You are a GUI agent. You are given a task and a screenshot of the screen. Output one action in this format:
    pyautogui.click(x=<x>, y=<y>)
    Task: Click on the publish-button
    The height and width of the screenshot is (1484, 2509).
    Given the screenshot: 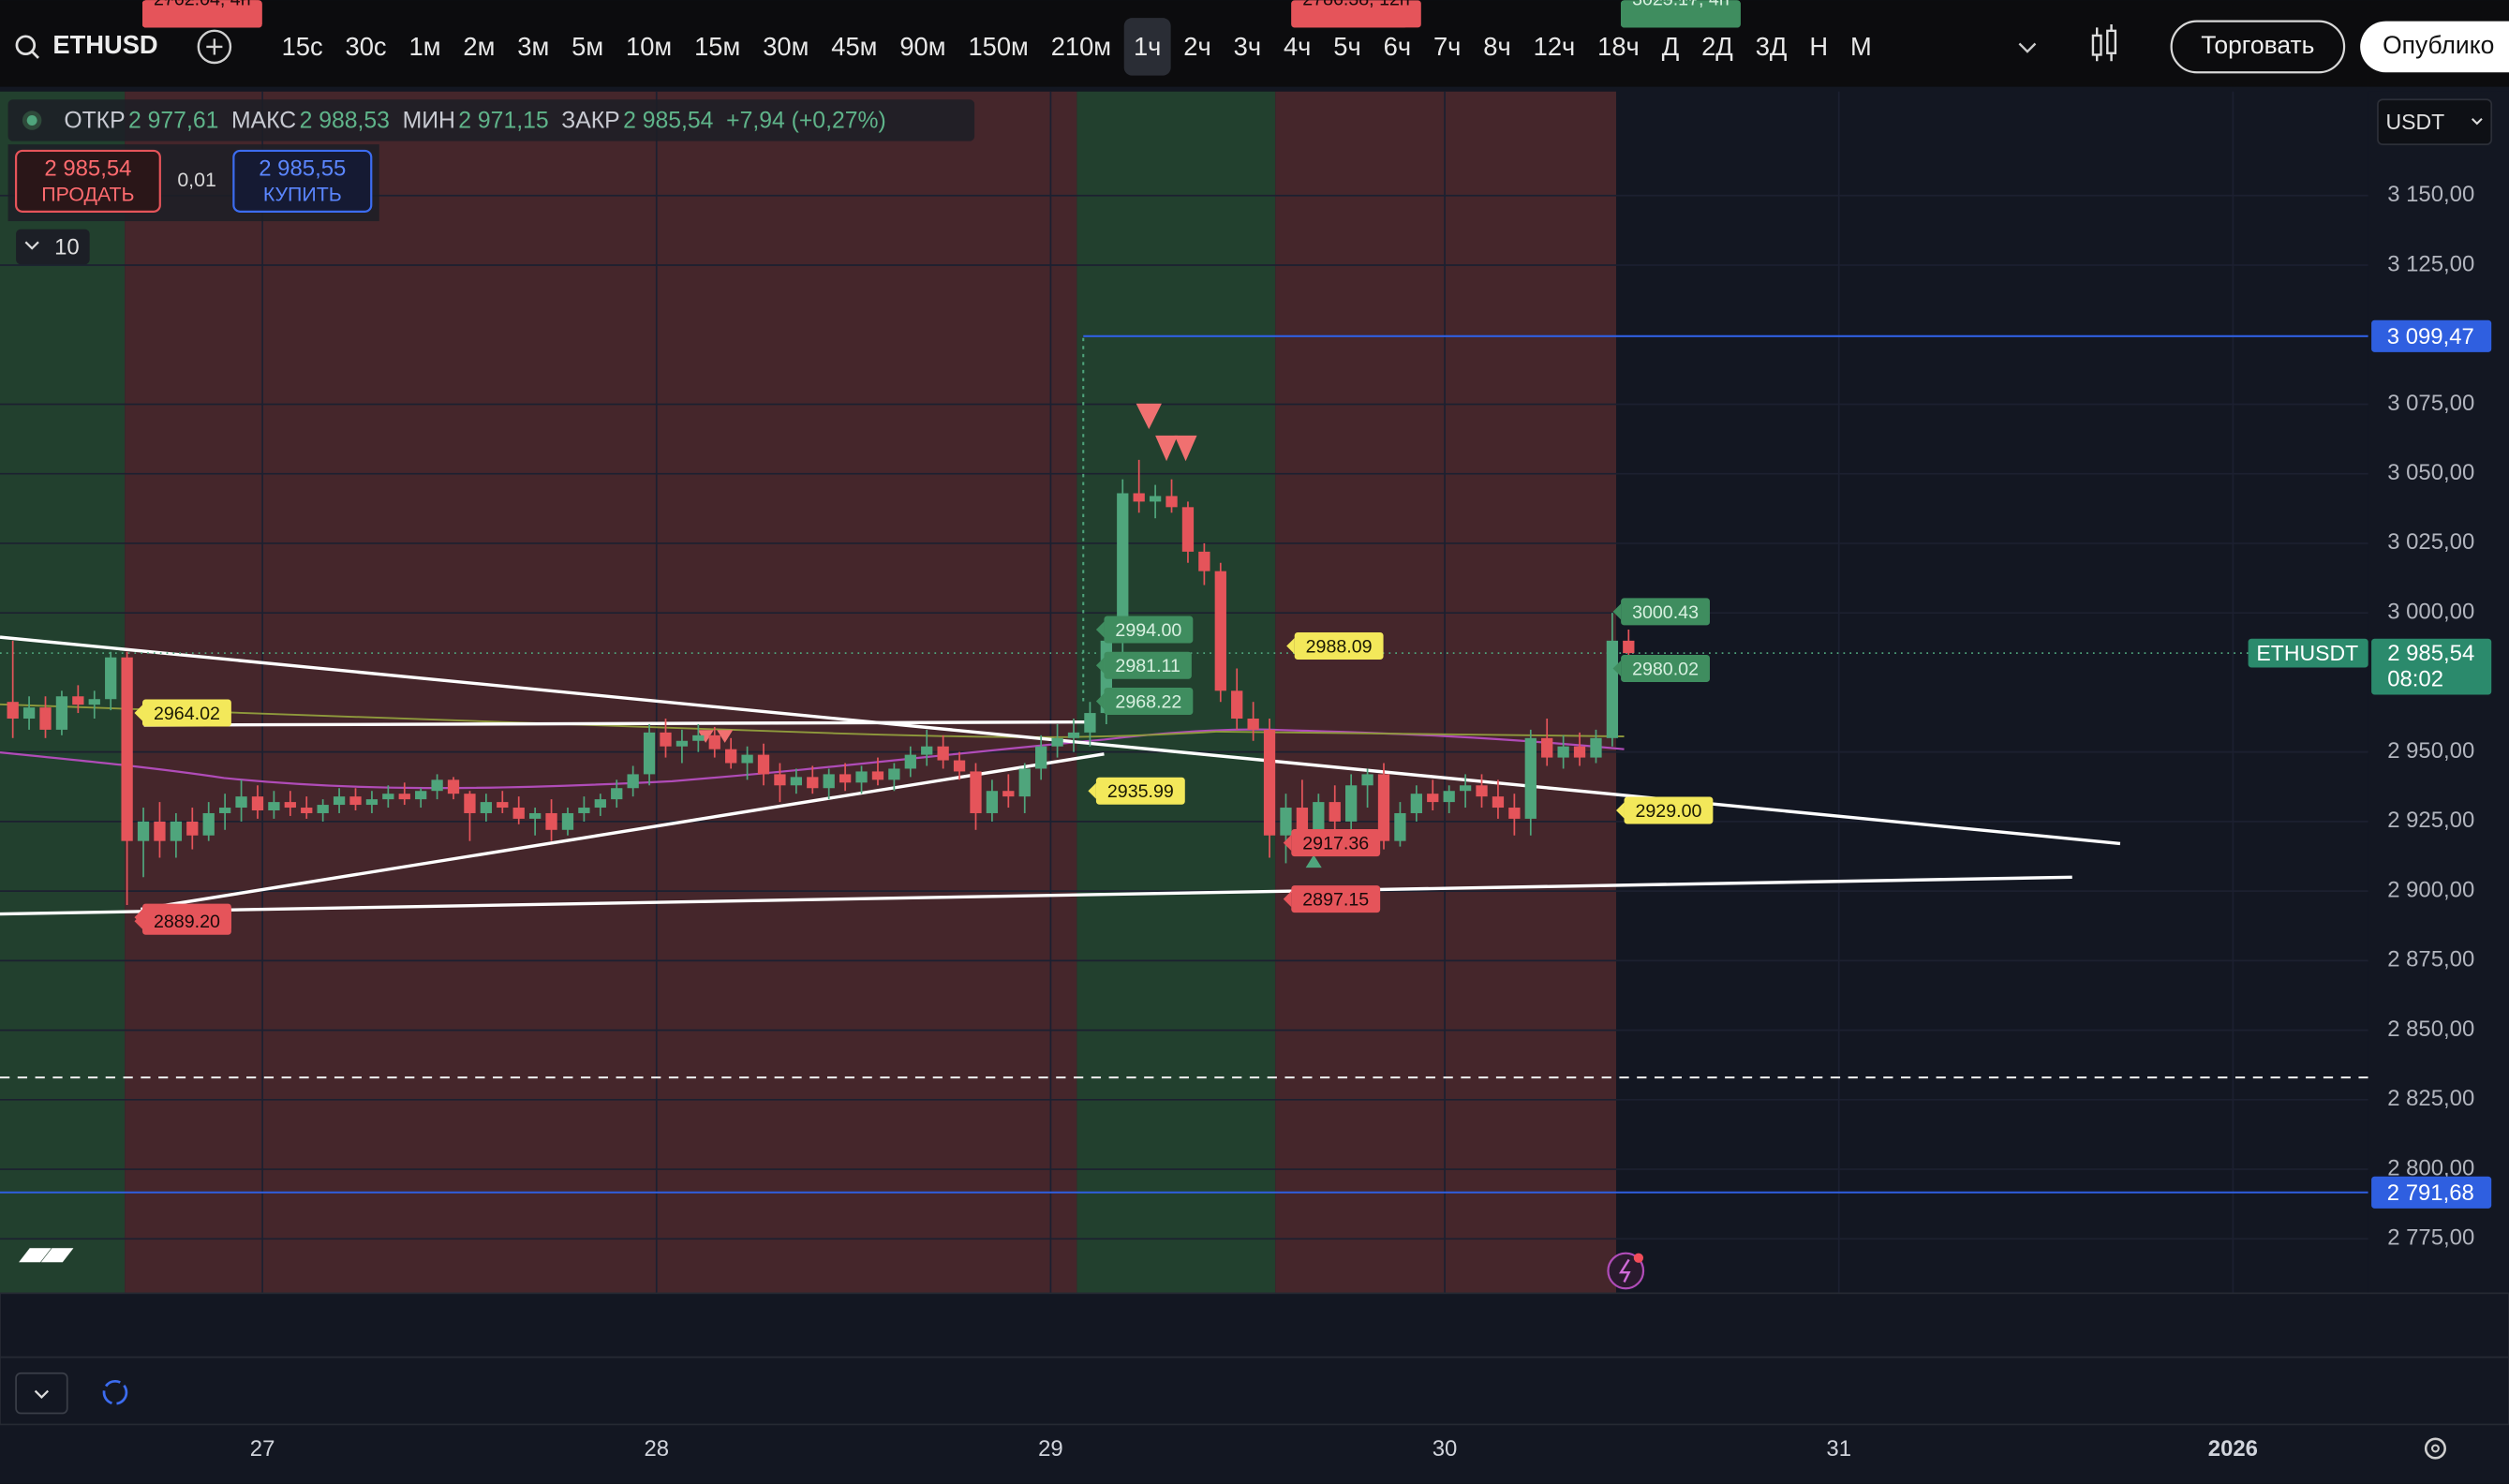 What is the action you would take?
    pyautogui.click(x=2434, y=47)
    